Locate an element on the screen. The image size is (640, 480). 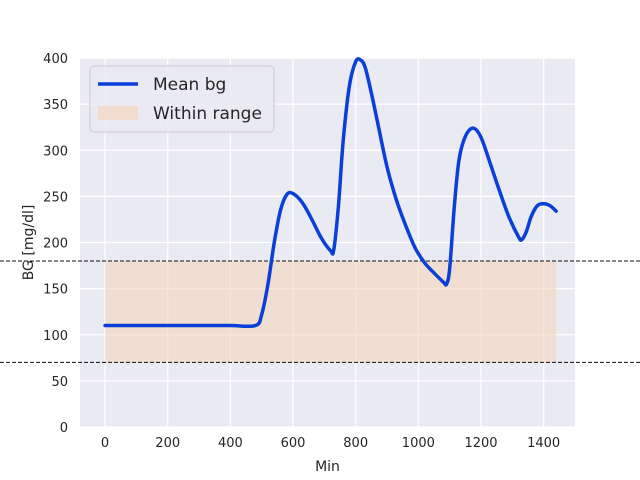
y-tick-label: 250 is located at coordinates (55, 197).